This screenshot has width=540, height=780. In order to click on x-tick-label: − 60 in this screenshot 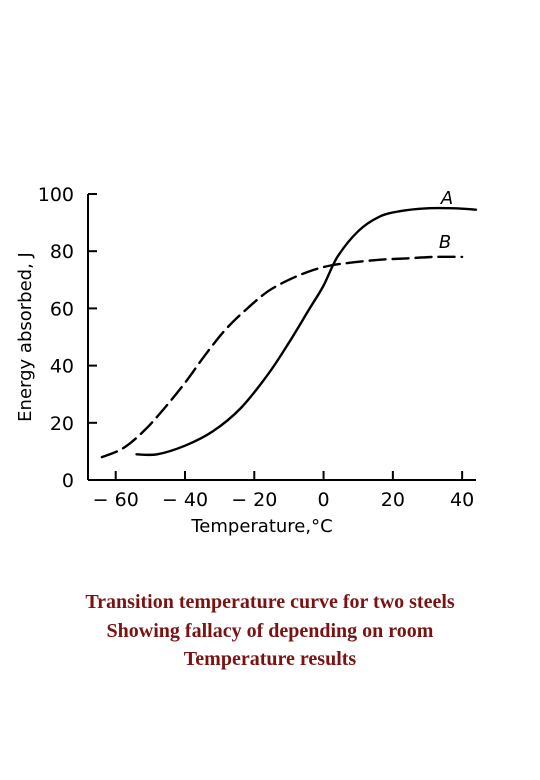, I will do `click(116, 500)`.